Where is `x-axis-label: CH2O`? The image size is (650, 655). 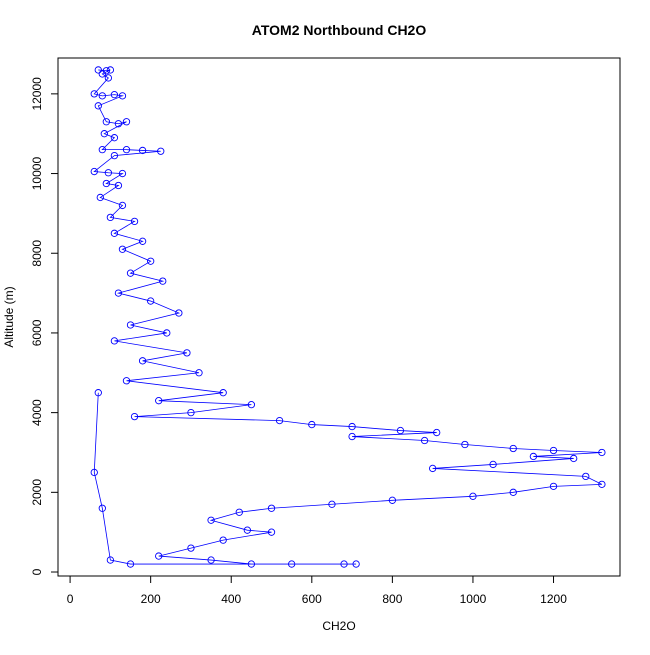 x-axis-label: CH2O is located at coordinates (338, 626).